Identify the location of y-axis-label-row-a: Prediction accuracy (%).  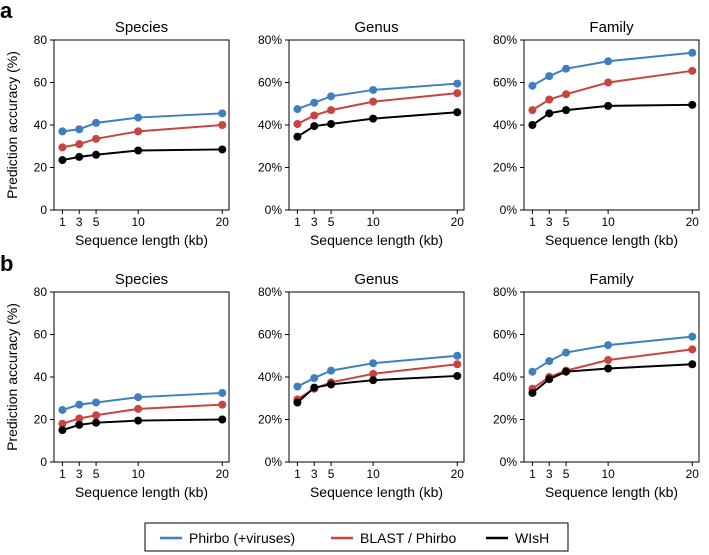
(12, 125).